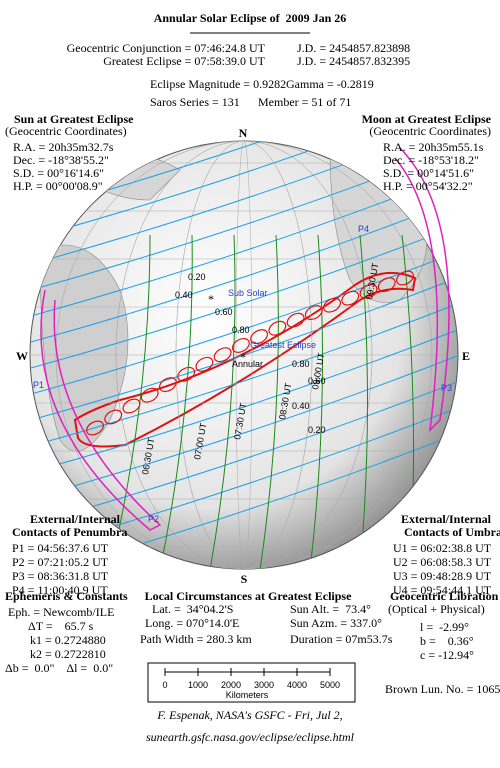 Image resolution: width=500 pixels, height=768 pixels. What do you see at coordinates (442, 590) in the screenshot?
I see `umbra-row: U4 = 09:54:44.1 UT` at bounding box center [442, 590].